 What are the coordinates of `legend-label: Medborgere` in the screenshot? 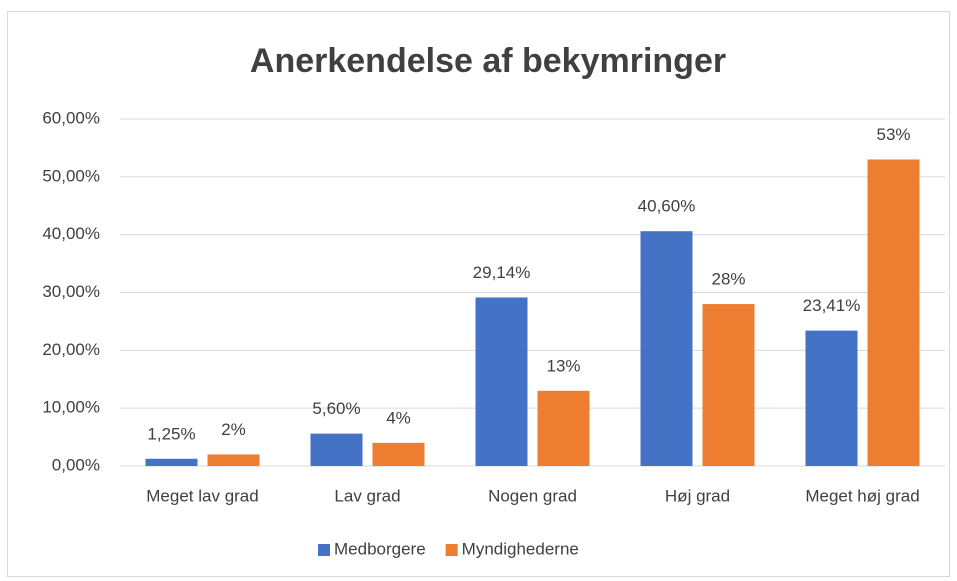 It's located at (380, 548).